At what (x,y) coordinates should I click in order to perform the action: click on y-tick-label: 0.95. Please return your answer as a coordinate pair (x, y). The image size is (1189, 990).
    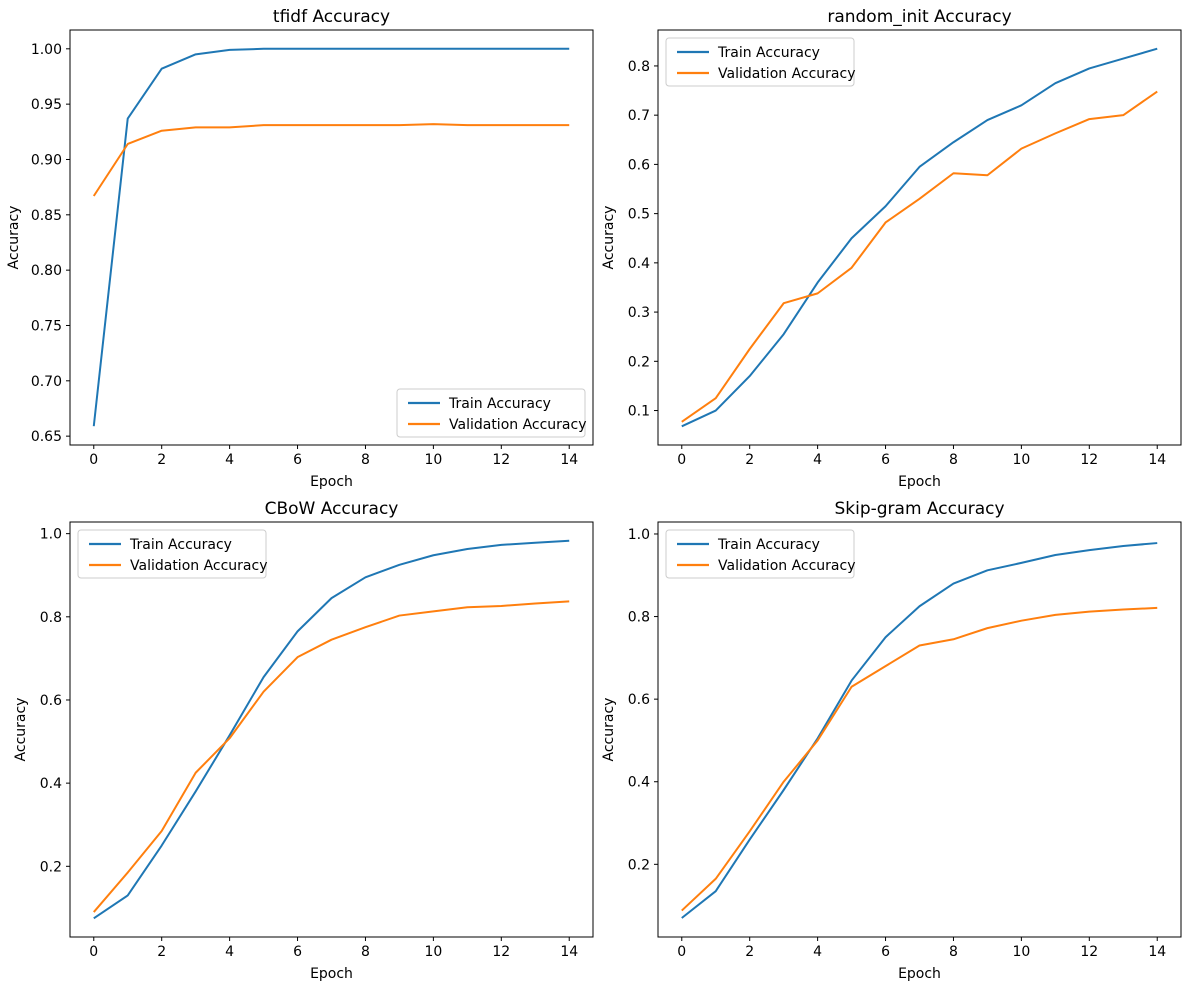
    Looking at the image, I should click on (46, 105).